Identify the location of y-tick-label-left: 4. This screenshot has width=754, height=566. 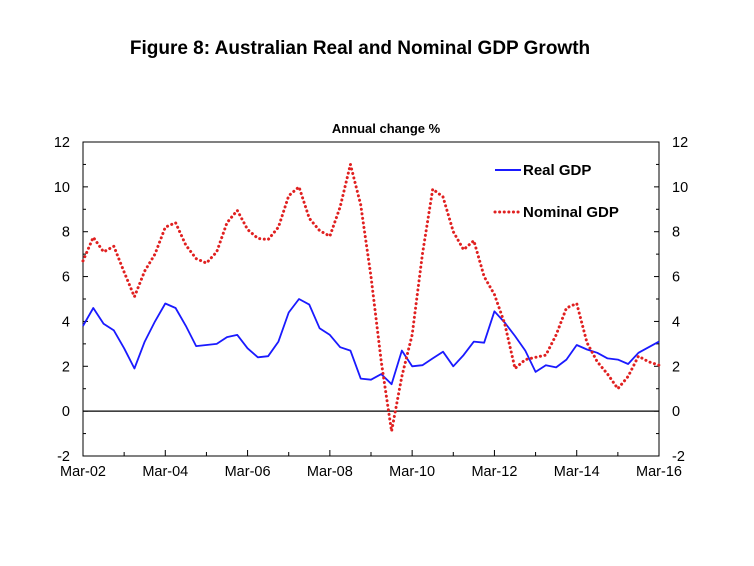
(66, 322).